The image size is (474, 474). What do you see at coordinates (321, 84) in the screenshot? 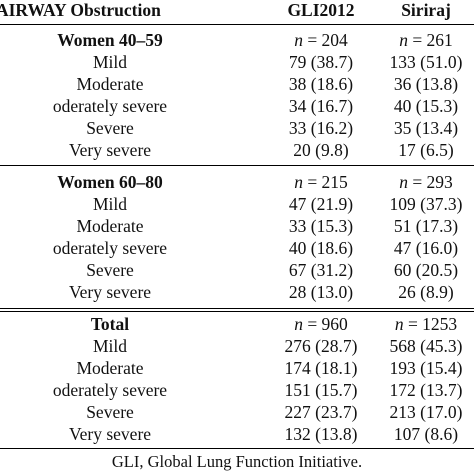
I see `gli-cell: 38 (18.6)` at bounding box center [321, 84].